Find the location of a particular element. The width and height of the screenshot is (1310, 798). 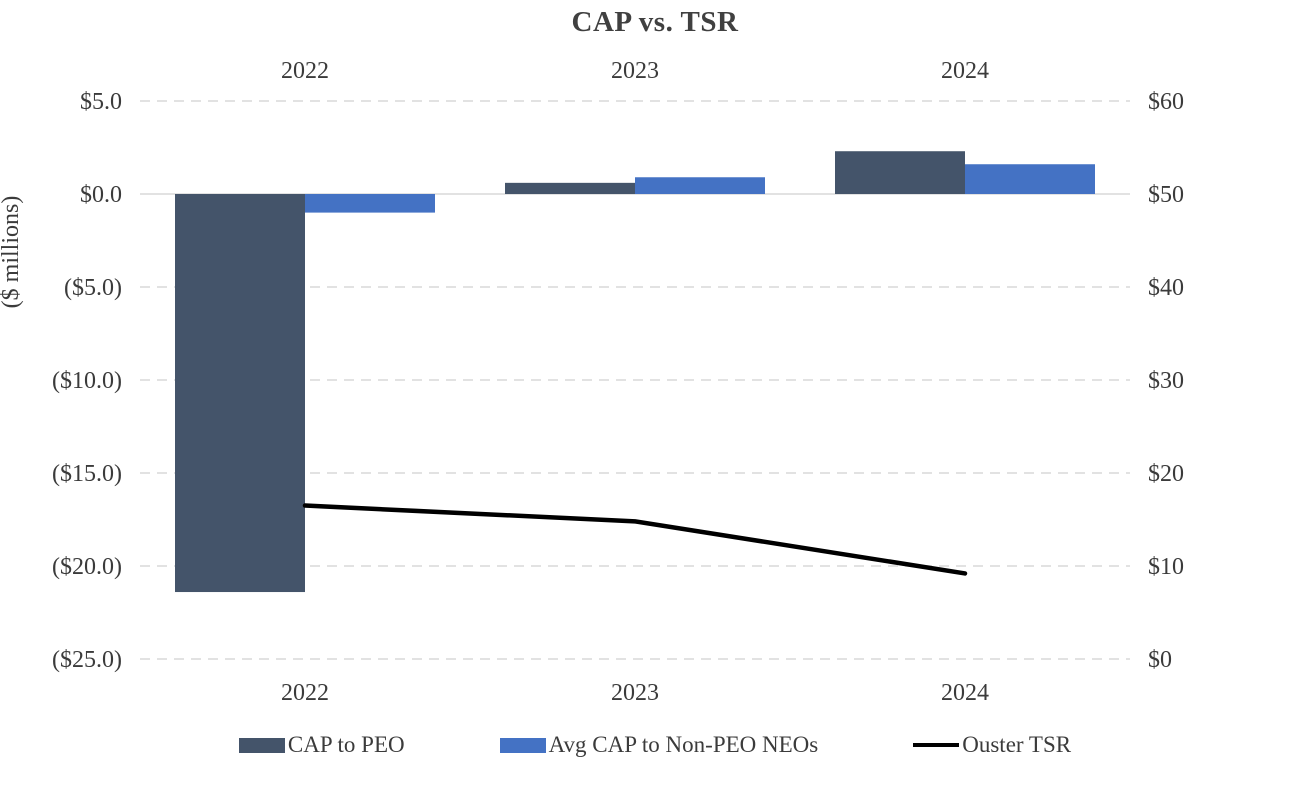

top-category-label: 2024 is located at coordinates (965, 71).